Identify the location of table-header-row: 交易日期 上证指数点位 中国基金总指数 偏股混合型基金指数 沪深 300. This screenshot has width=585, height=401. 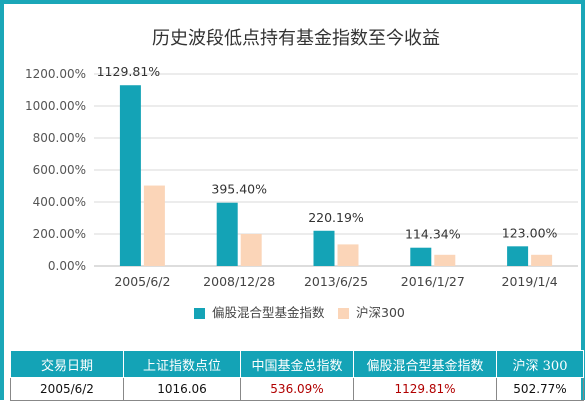
(297, 364).